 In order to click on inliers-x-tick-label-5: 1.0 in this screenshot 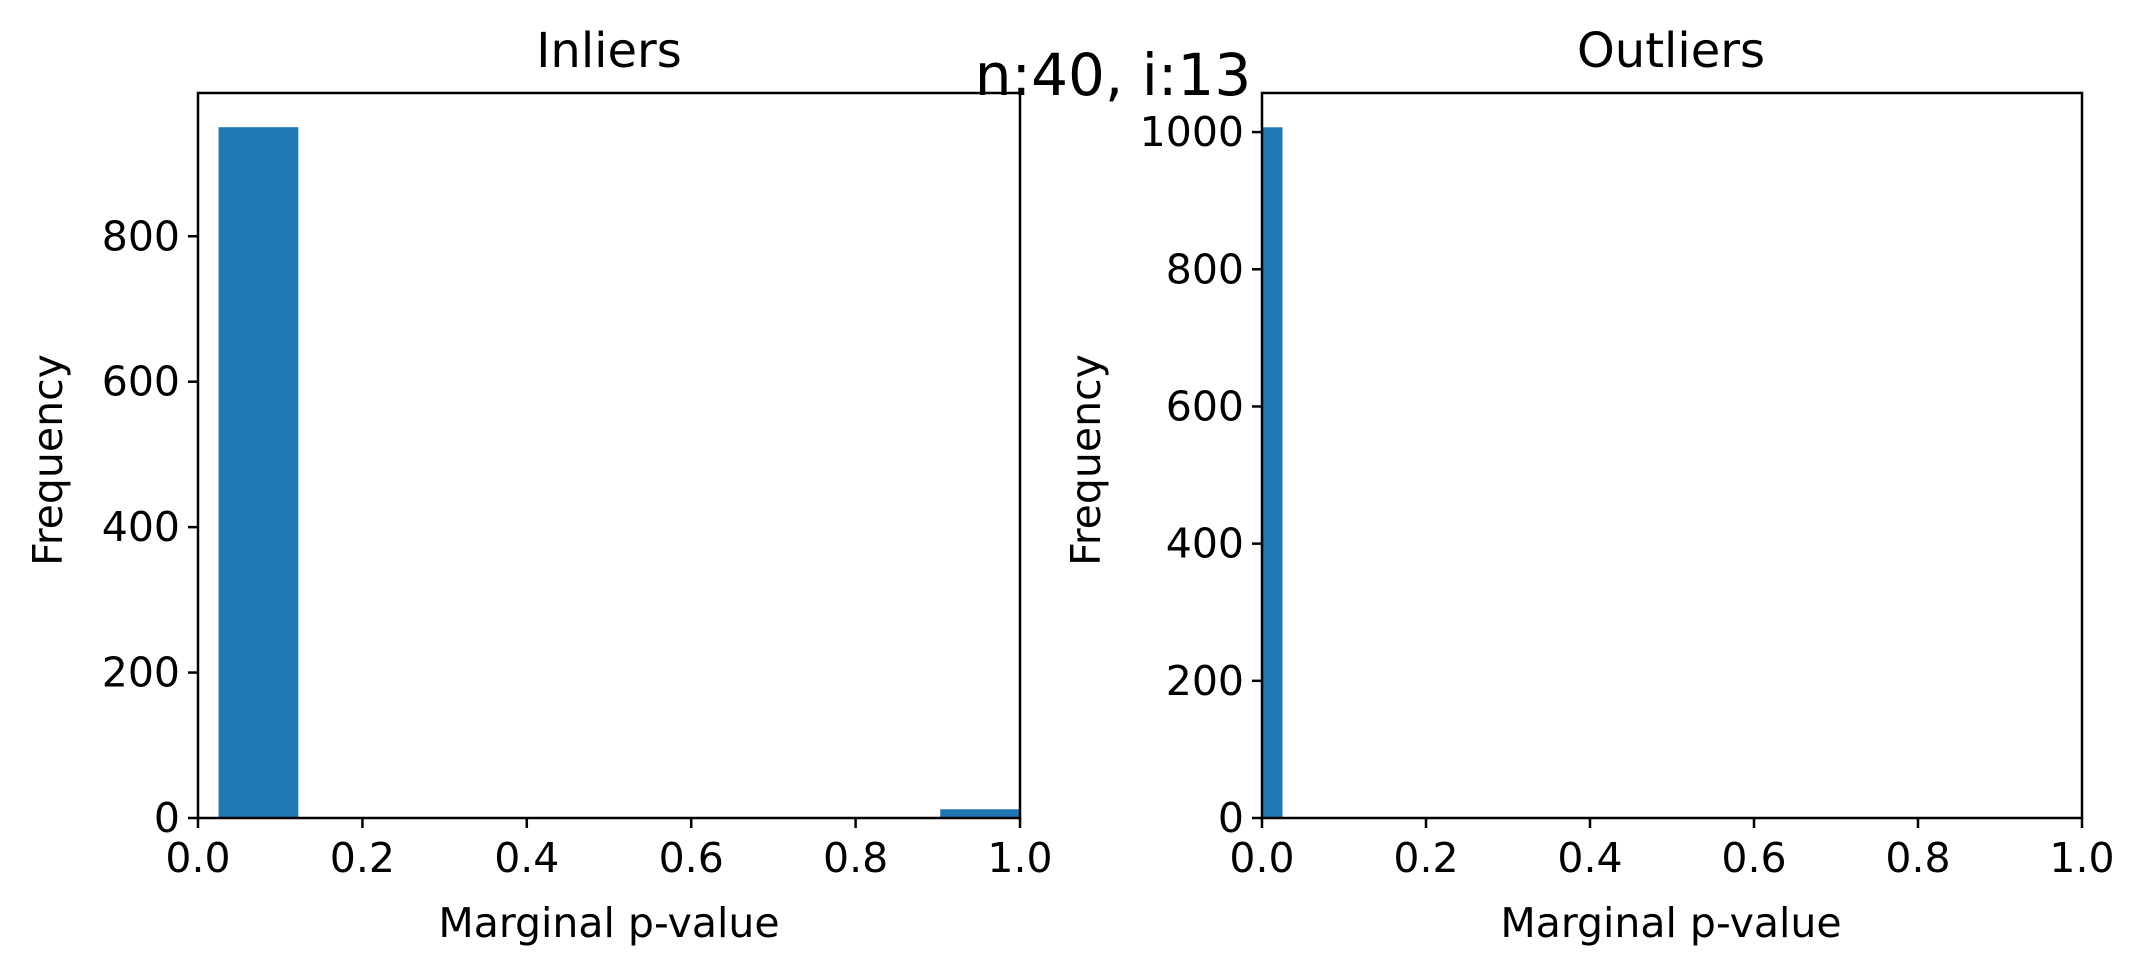, I will do `click(1019, 858)`.